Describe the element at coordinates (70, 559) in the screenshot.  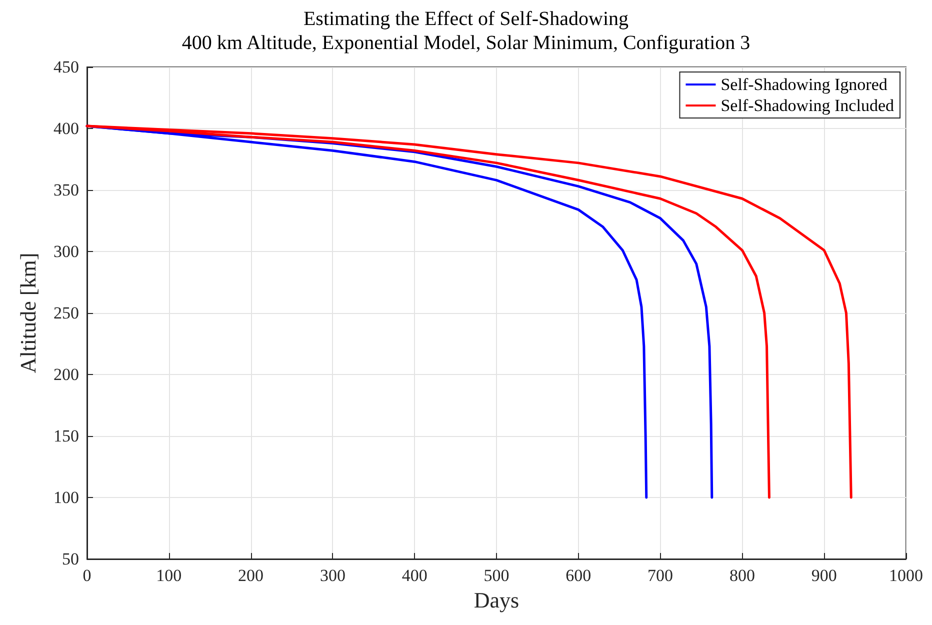
I see `y-tick-label: 50` at that location.